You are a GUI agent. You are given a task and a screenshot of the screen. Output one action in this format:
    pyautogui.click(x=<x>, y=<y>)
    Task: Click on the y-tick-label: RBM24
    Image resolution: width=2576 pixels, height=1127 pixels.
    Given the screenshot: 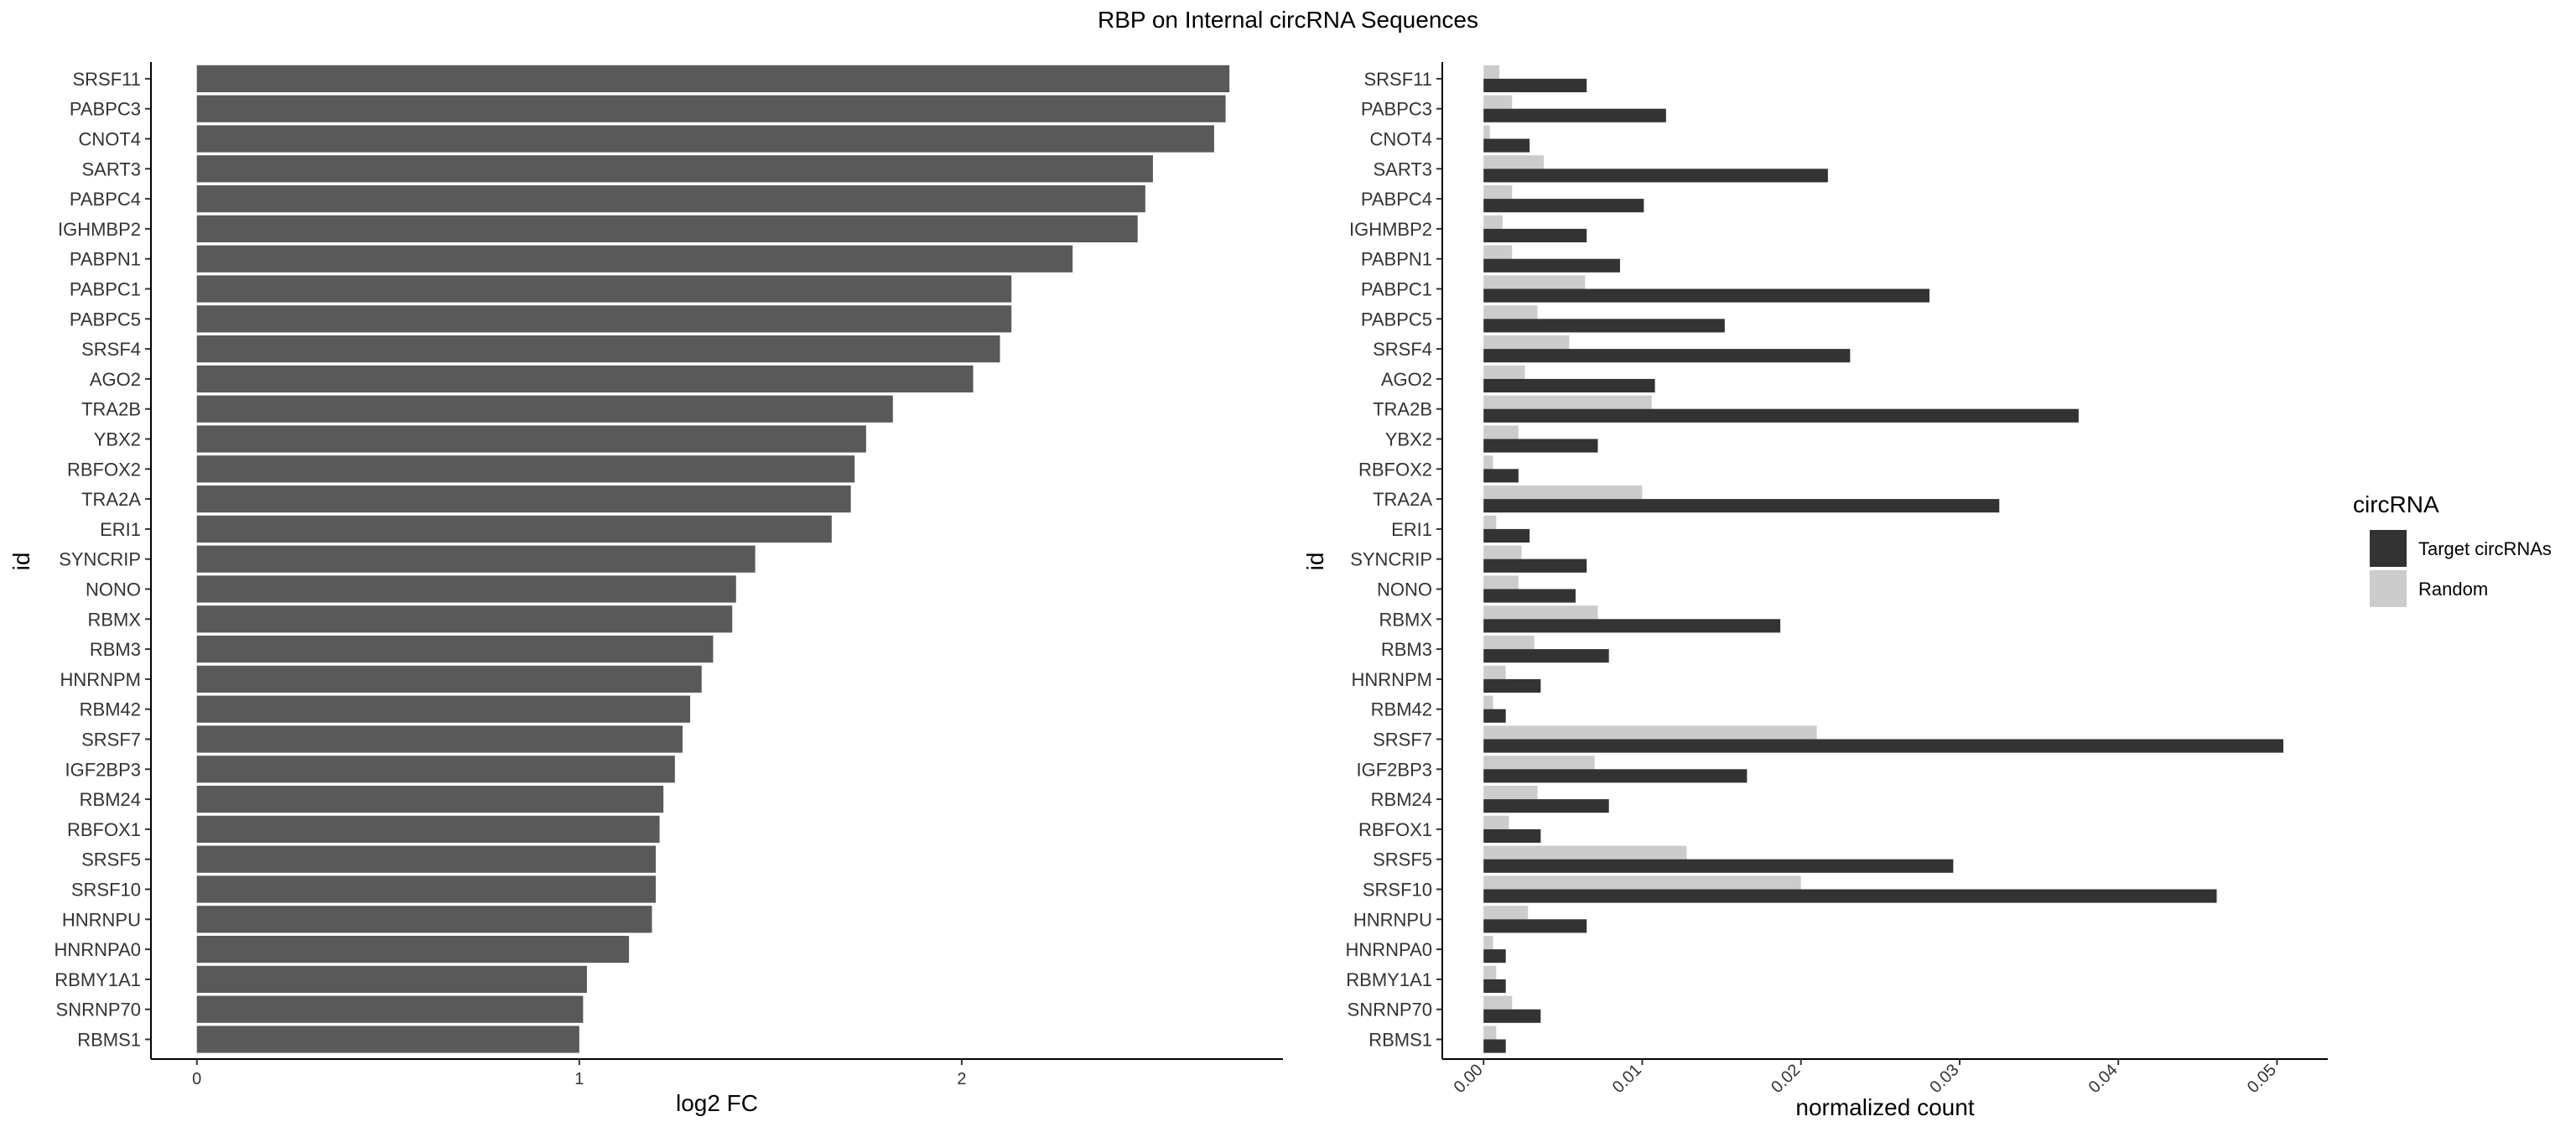 What is the action you would take?
    pyautogui.click(x=1401, y=799)
    